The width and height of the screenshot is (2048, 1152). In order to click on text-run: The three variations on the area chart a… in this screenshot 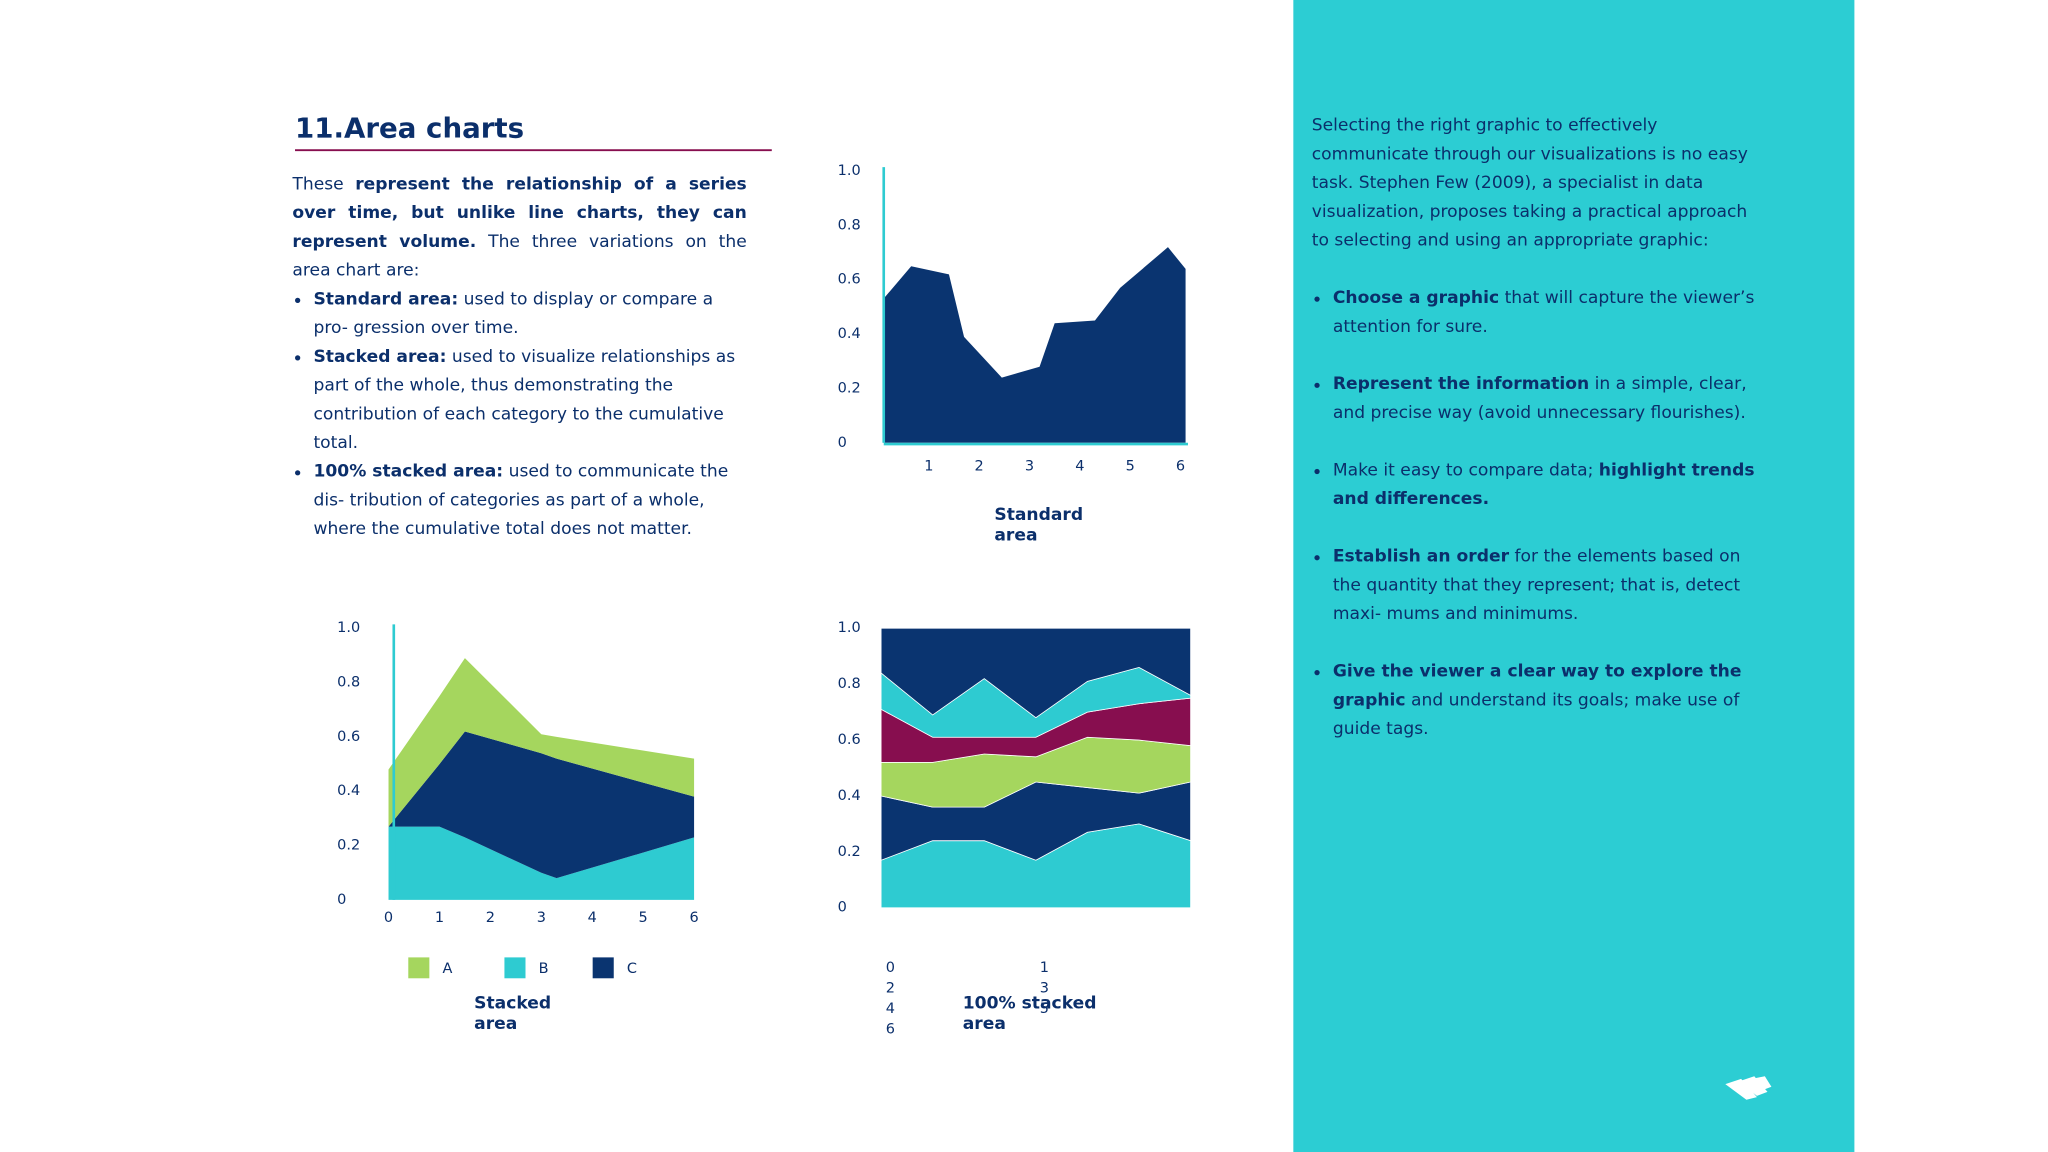, I will do `click(519, 256)`.